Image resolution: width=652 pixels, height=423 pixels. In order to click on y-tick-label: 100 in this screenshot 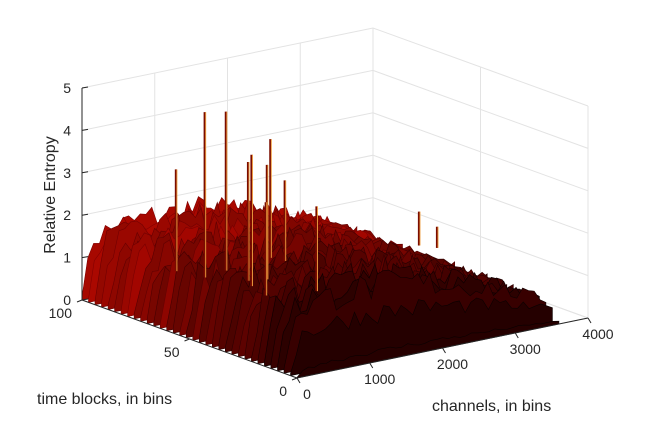, I will do `click(61, 313)`.